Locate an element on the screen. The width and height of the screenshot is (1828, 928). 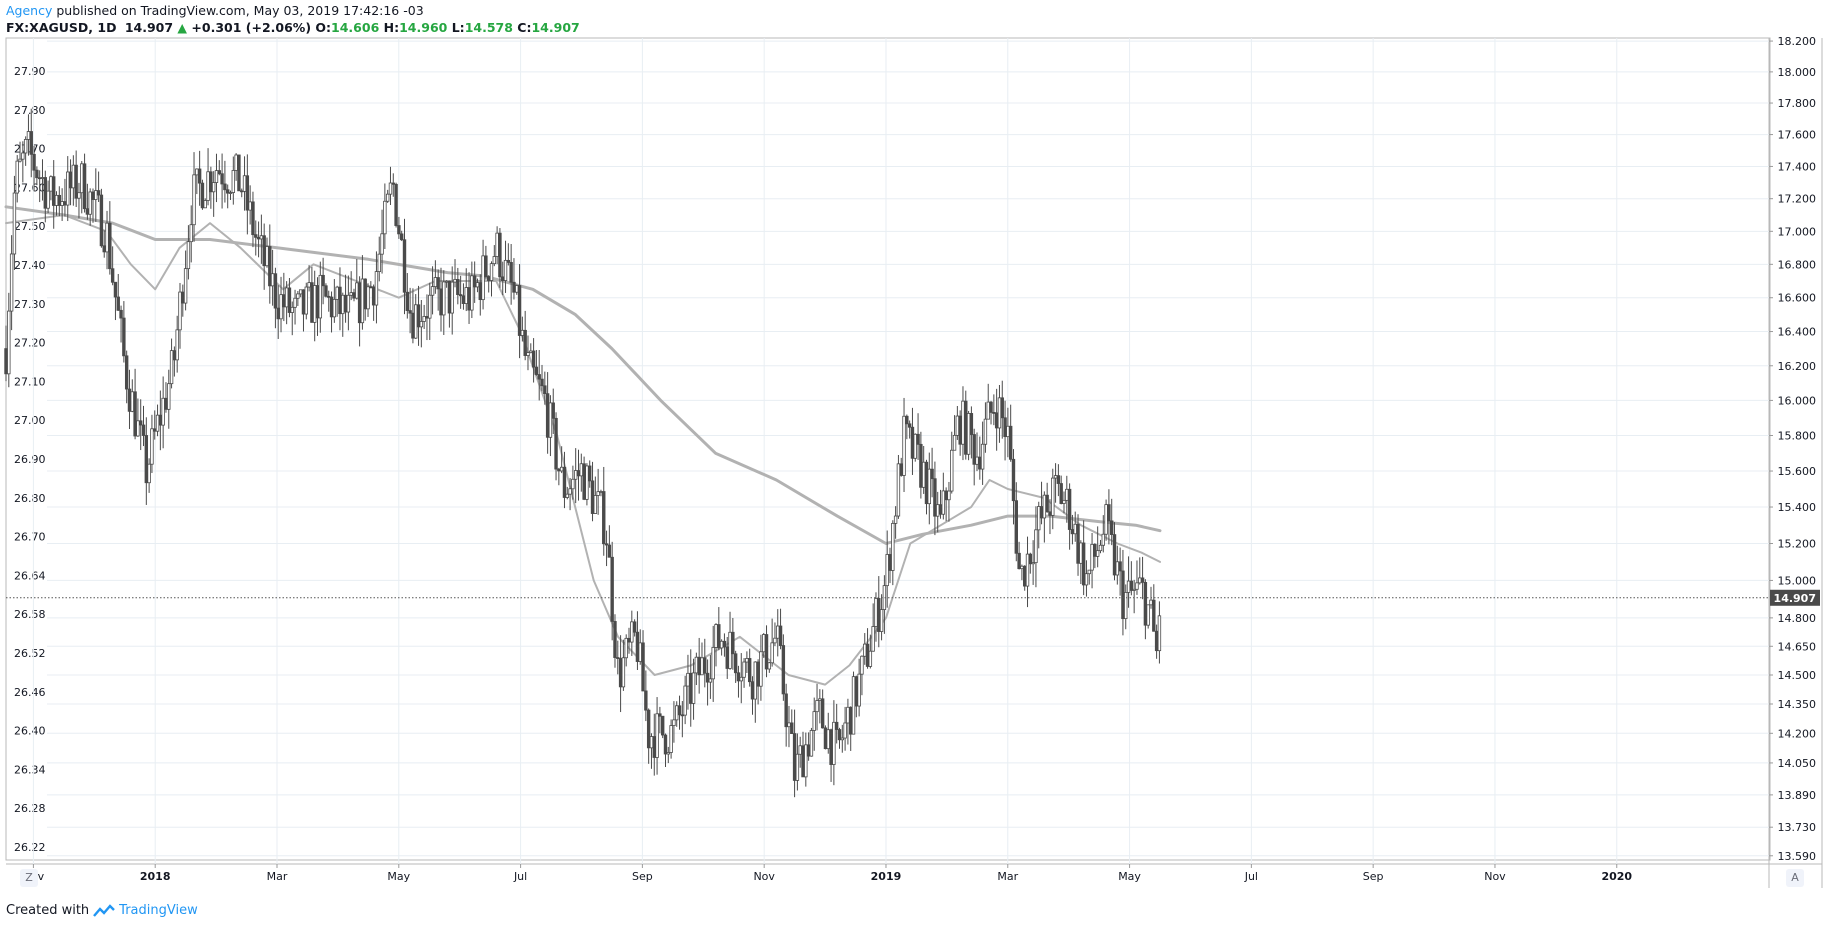
publisher-link: Agency is located at coordinates (29, 10).